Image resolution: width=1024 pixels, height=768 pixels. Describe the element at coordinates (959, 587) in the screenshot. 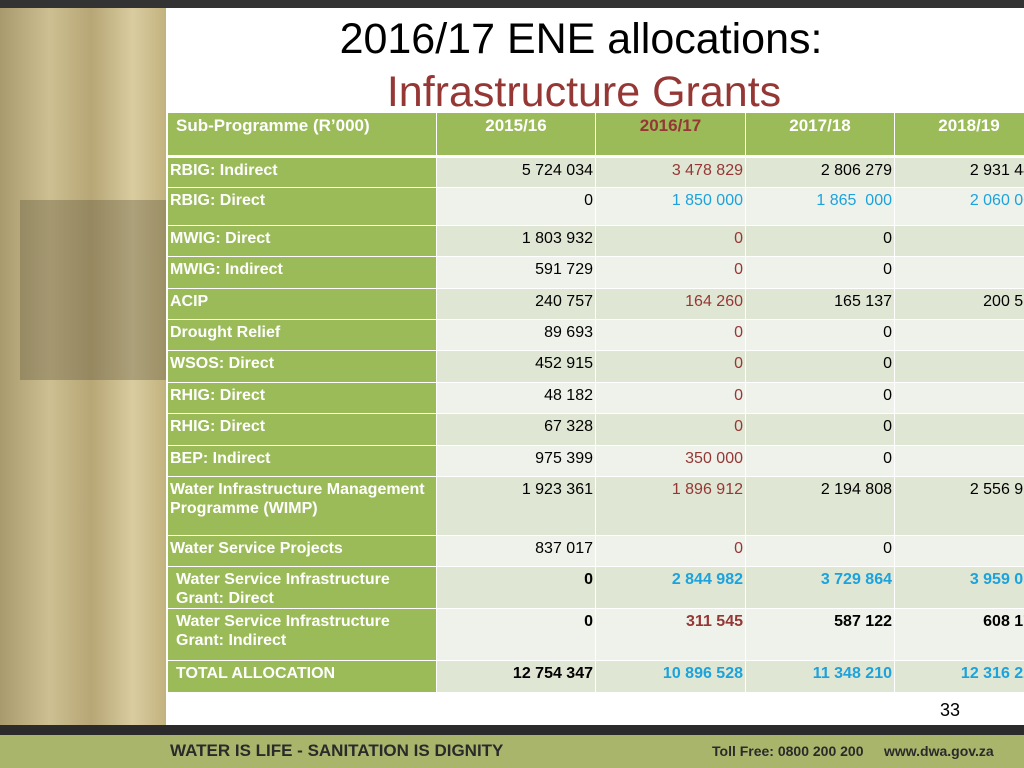

I see `value-cell: 3 959 056` at that location.